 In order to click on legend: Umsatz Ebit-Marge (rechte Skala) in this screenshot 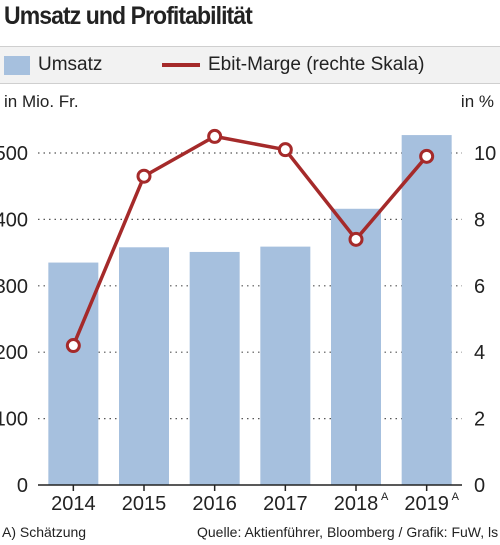, I will do `click(250, 65)`.